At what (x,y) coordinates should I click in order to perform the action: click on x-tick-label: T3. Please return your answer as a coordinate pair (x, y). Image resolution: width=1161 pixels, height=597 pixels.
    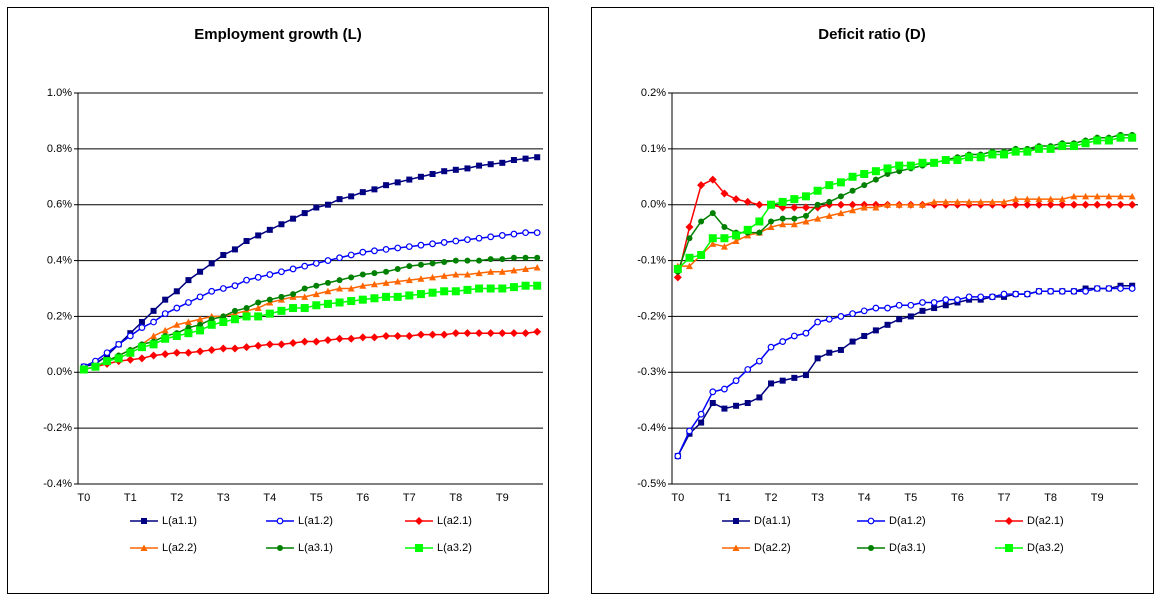
    Looking at the image, I should click on (817, 498).